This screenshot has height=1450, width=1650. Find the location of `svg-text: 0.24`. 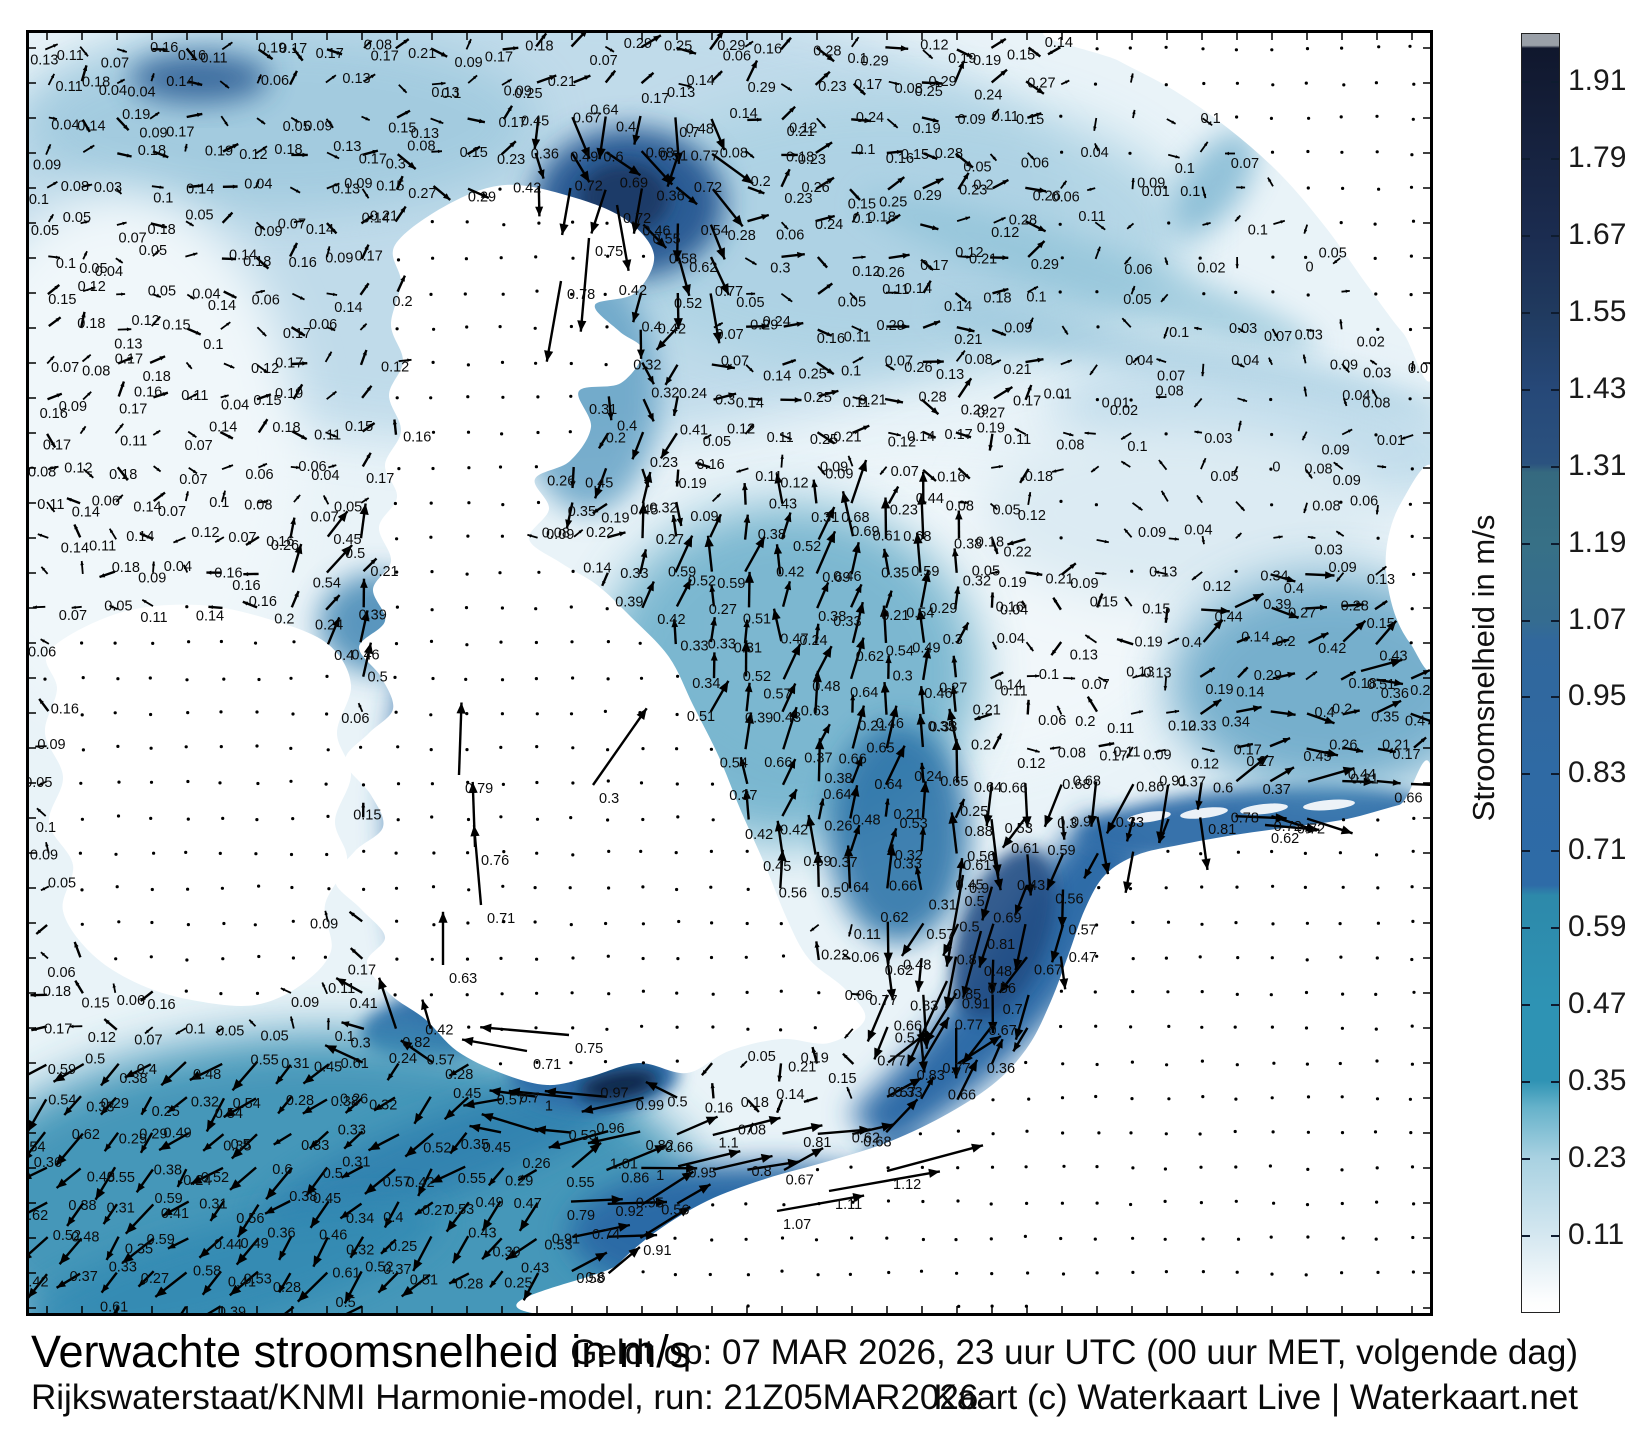

svg-text: 0.24 is located at coordinates (777, 322).